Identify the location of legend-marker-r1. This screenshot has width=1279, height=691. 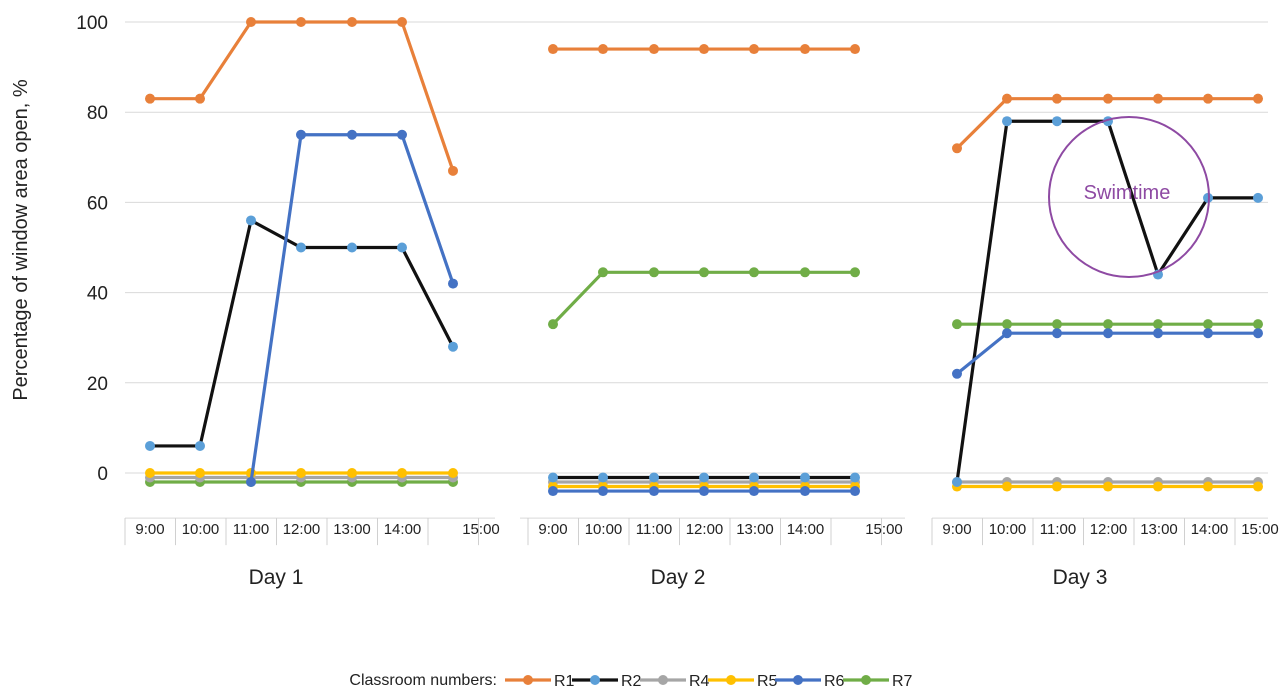
(528, 680).